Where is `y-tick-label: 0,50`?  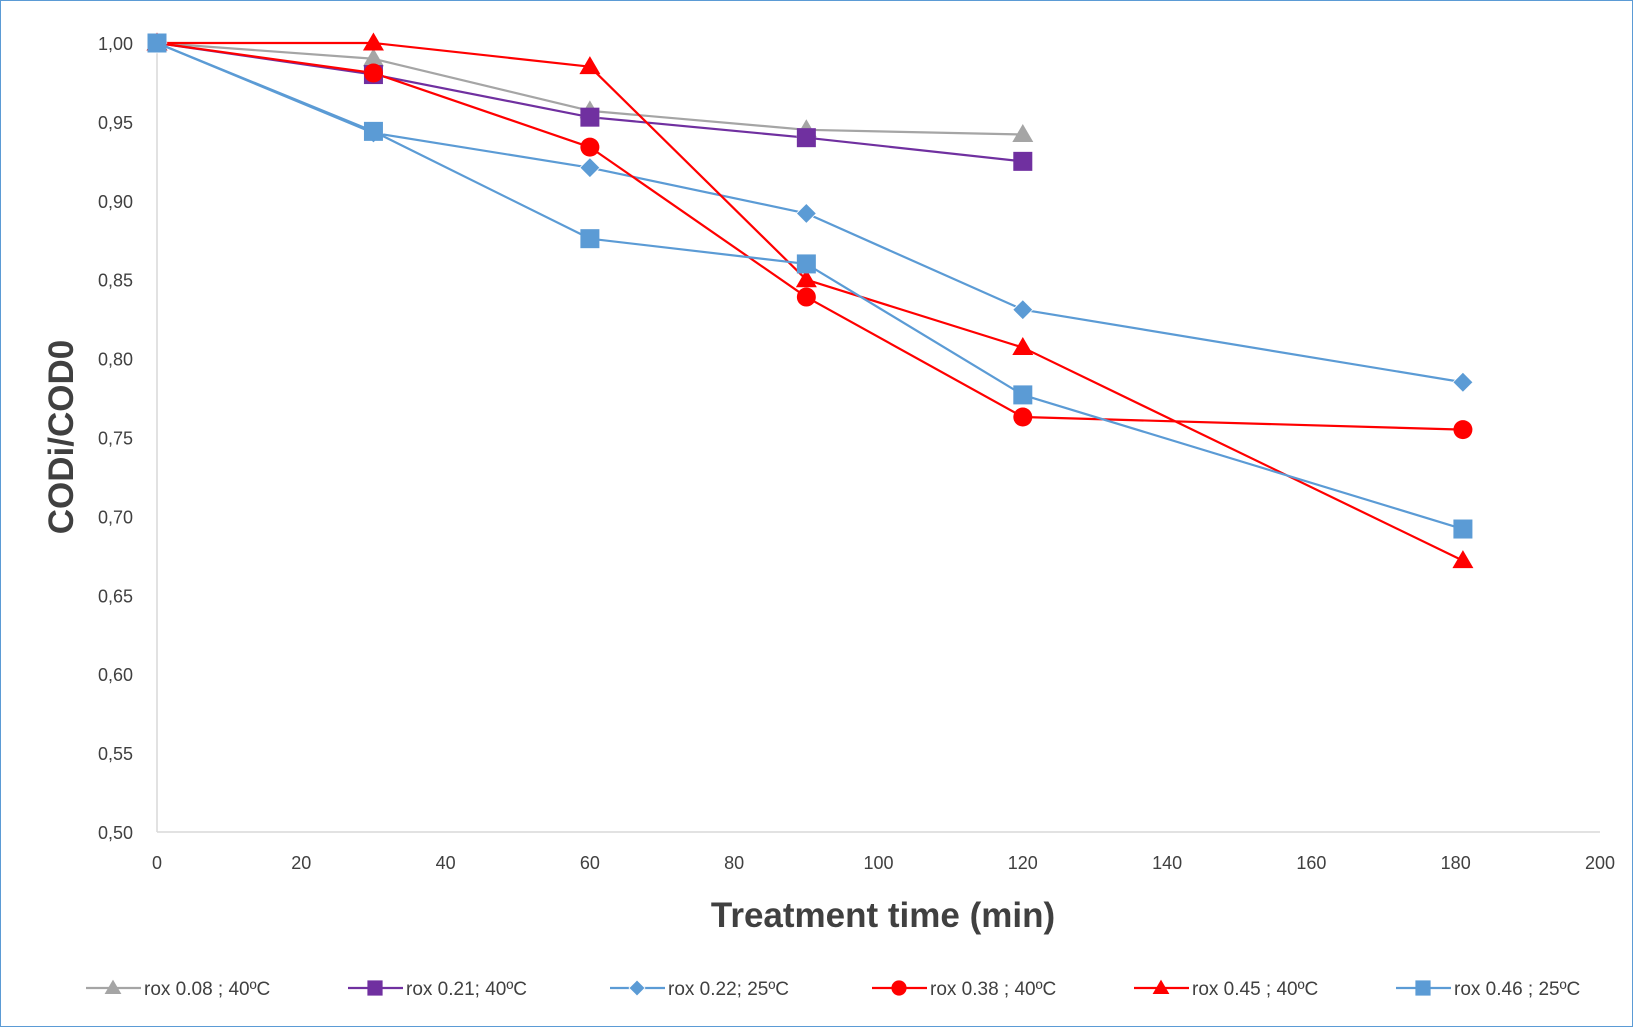
y-tick-label: 0,50 is located at coordinates (115, 833).